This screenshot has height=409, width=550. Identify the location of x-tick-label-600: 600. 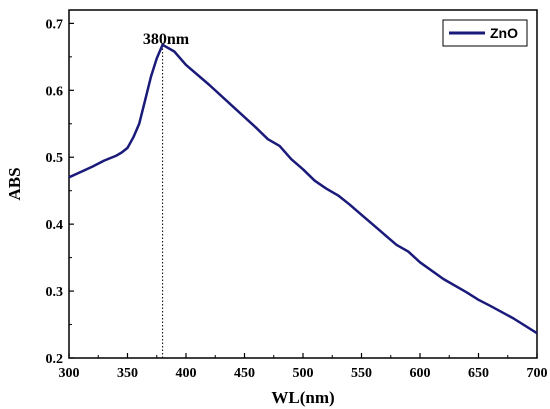
(420, 373).